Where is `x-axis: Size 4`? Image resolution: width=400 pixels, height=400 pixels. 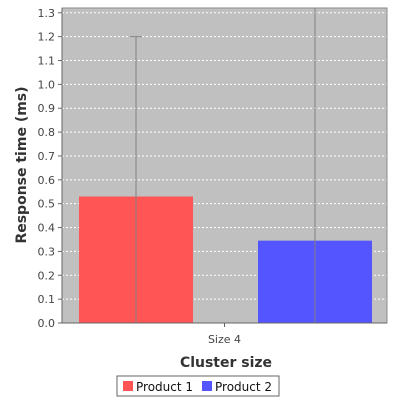 x-axis: Size 4 is located at coordinates (224, 334).